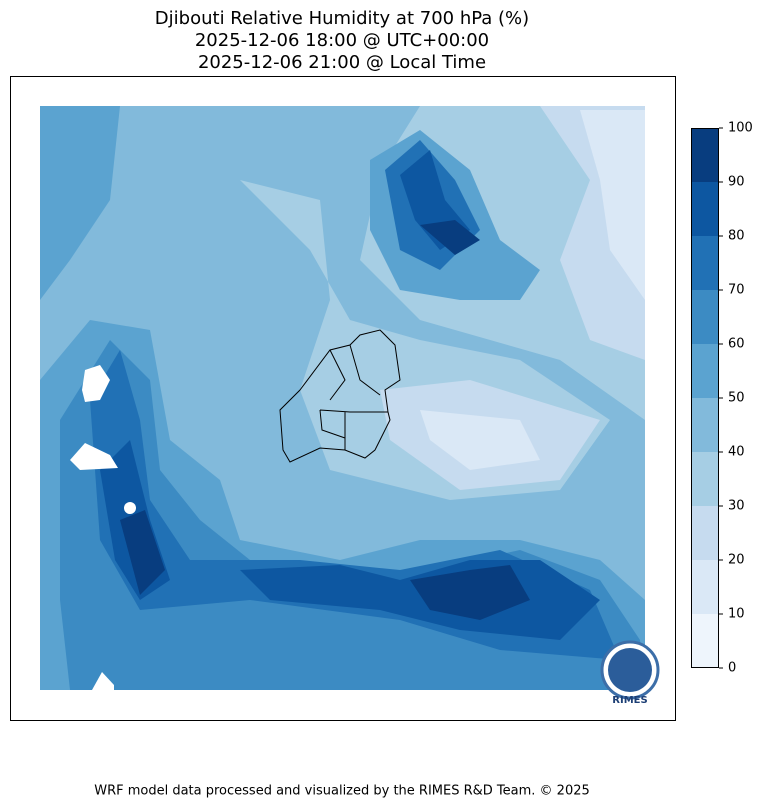  What do you see at coordinates (630, 673) in the screenshot?
I see `logo: RIMES` at bounding box center [630, 673].